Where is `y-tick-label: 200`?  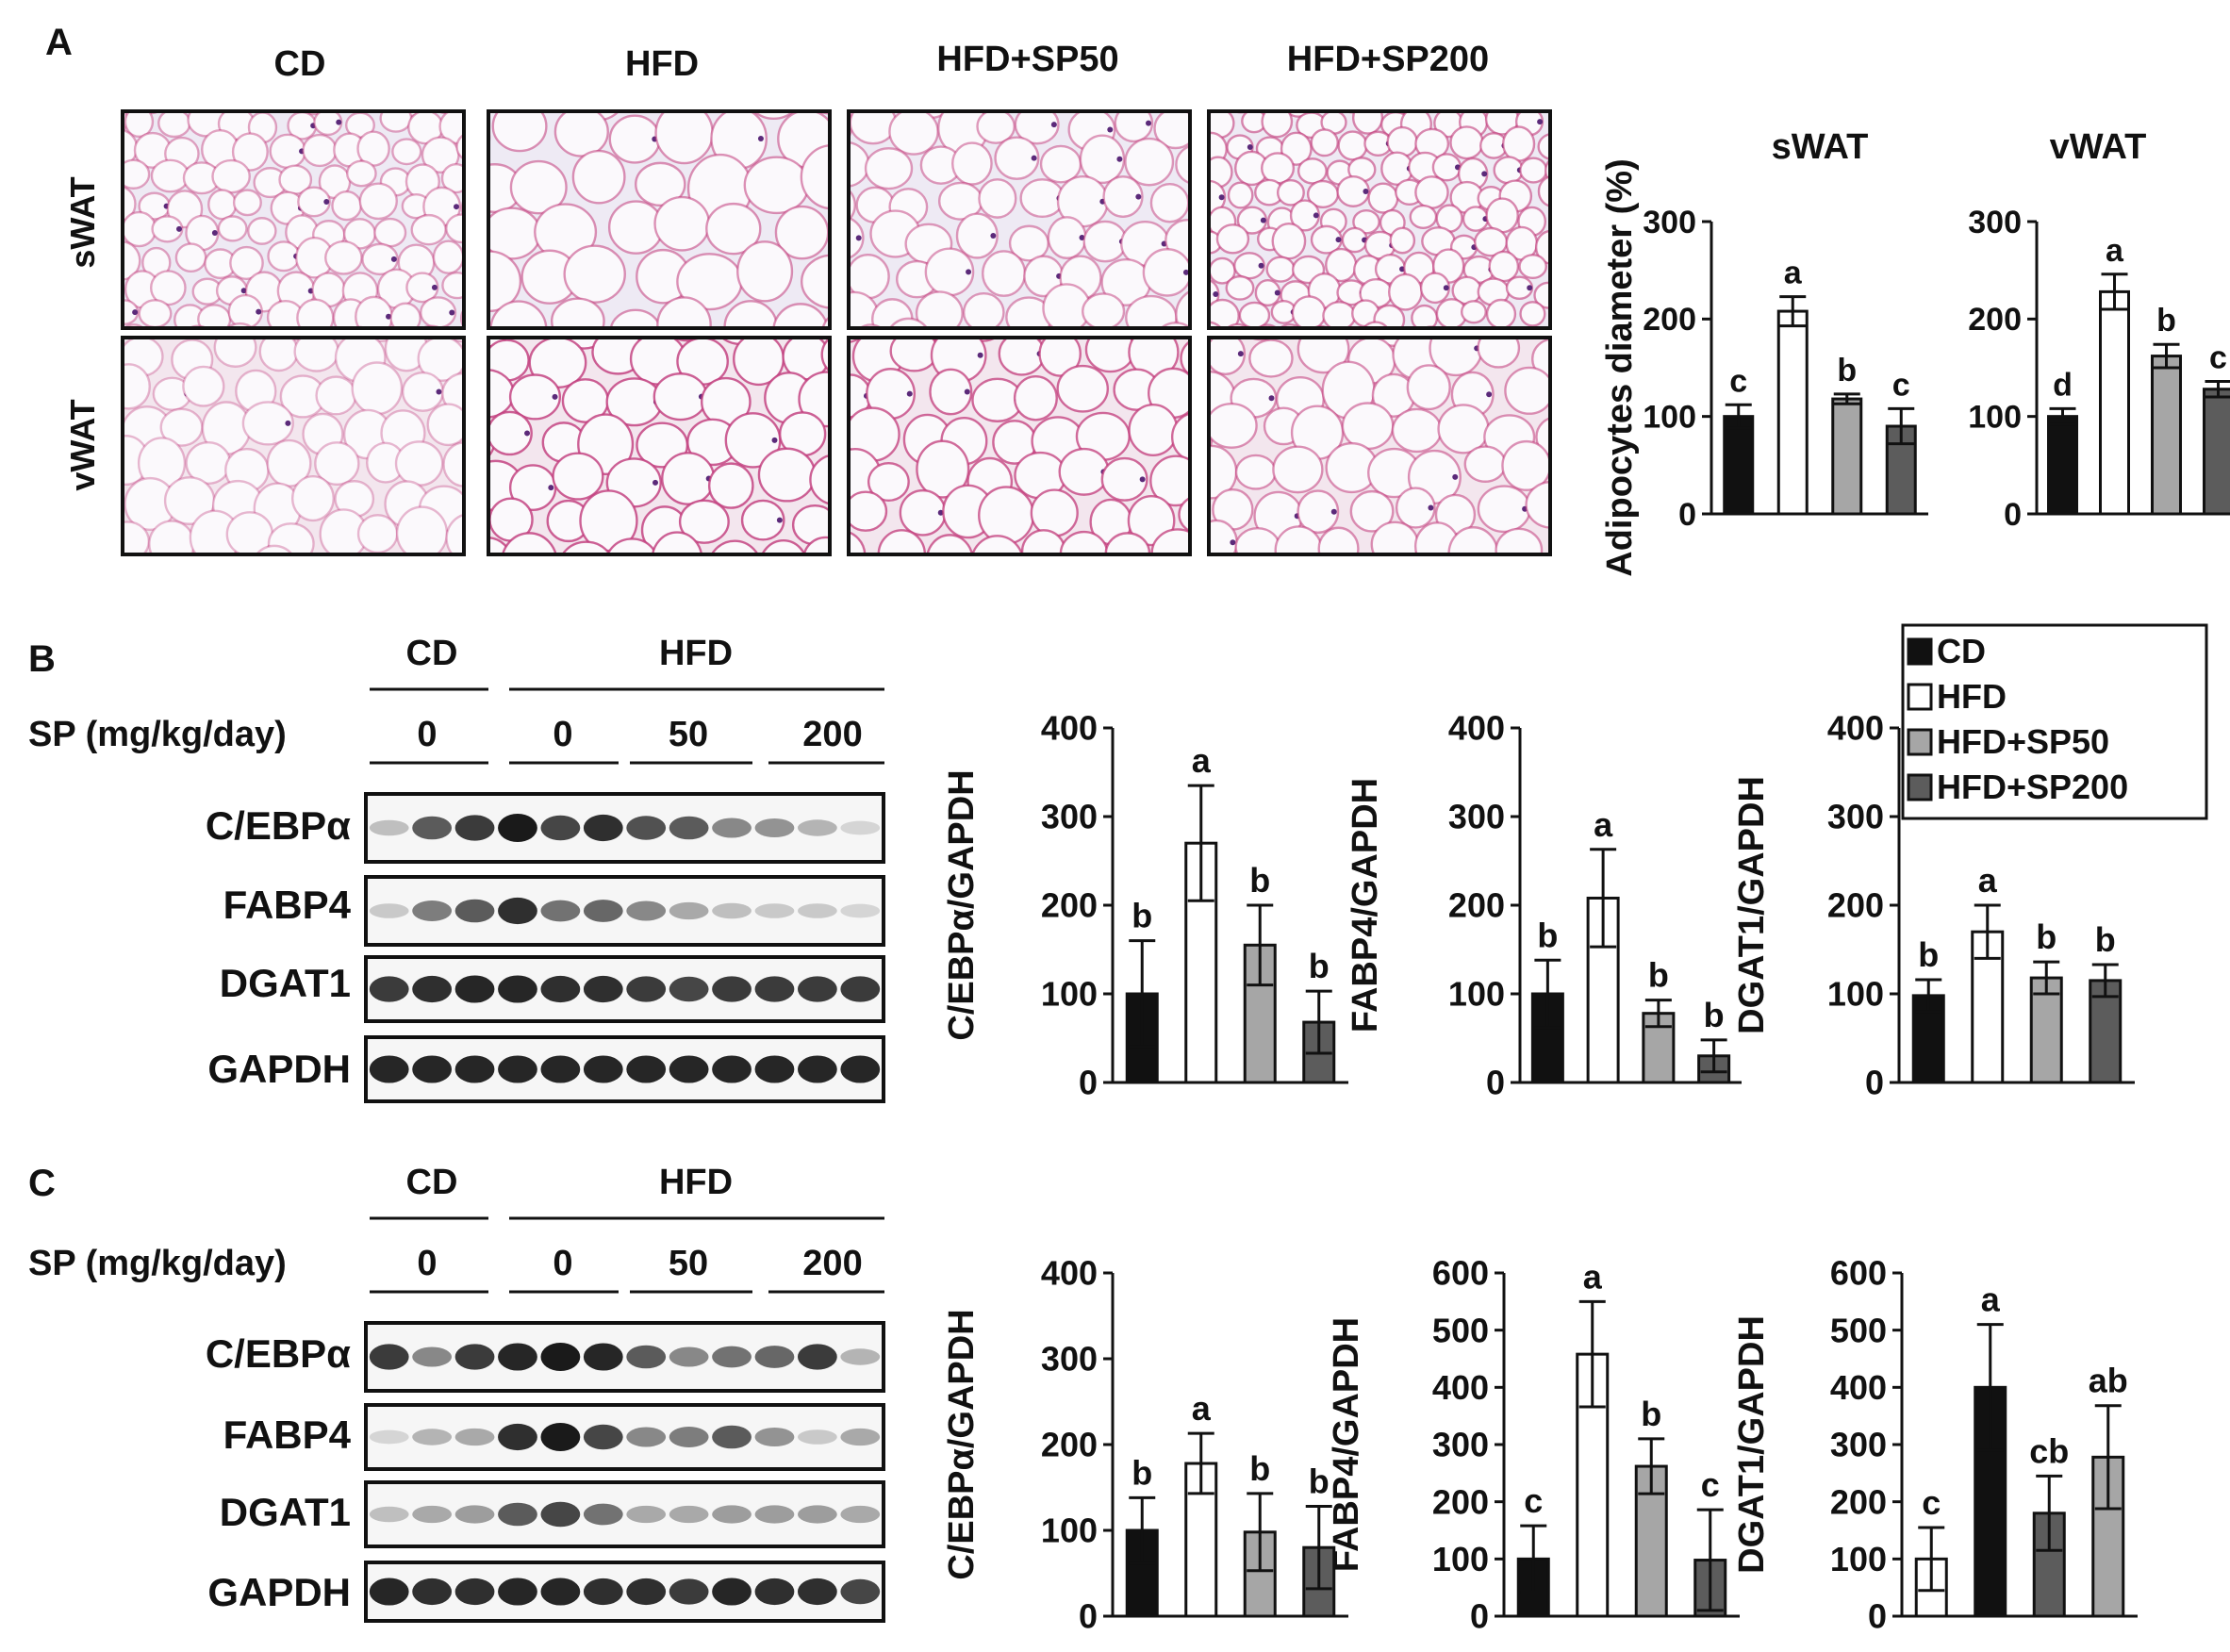 y-tick-label: 200 is located at coordinates (1069, 905).